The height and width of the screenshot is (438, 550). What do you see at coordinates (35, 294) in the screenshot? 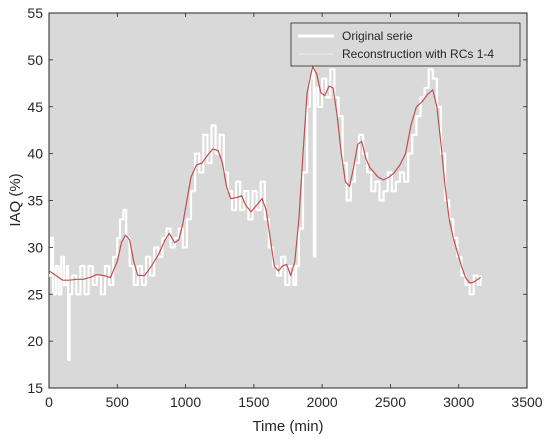
I see `y-tick-label: 25` at bounding box center [35, 294].